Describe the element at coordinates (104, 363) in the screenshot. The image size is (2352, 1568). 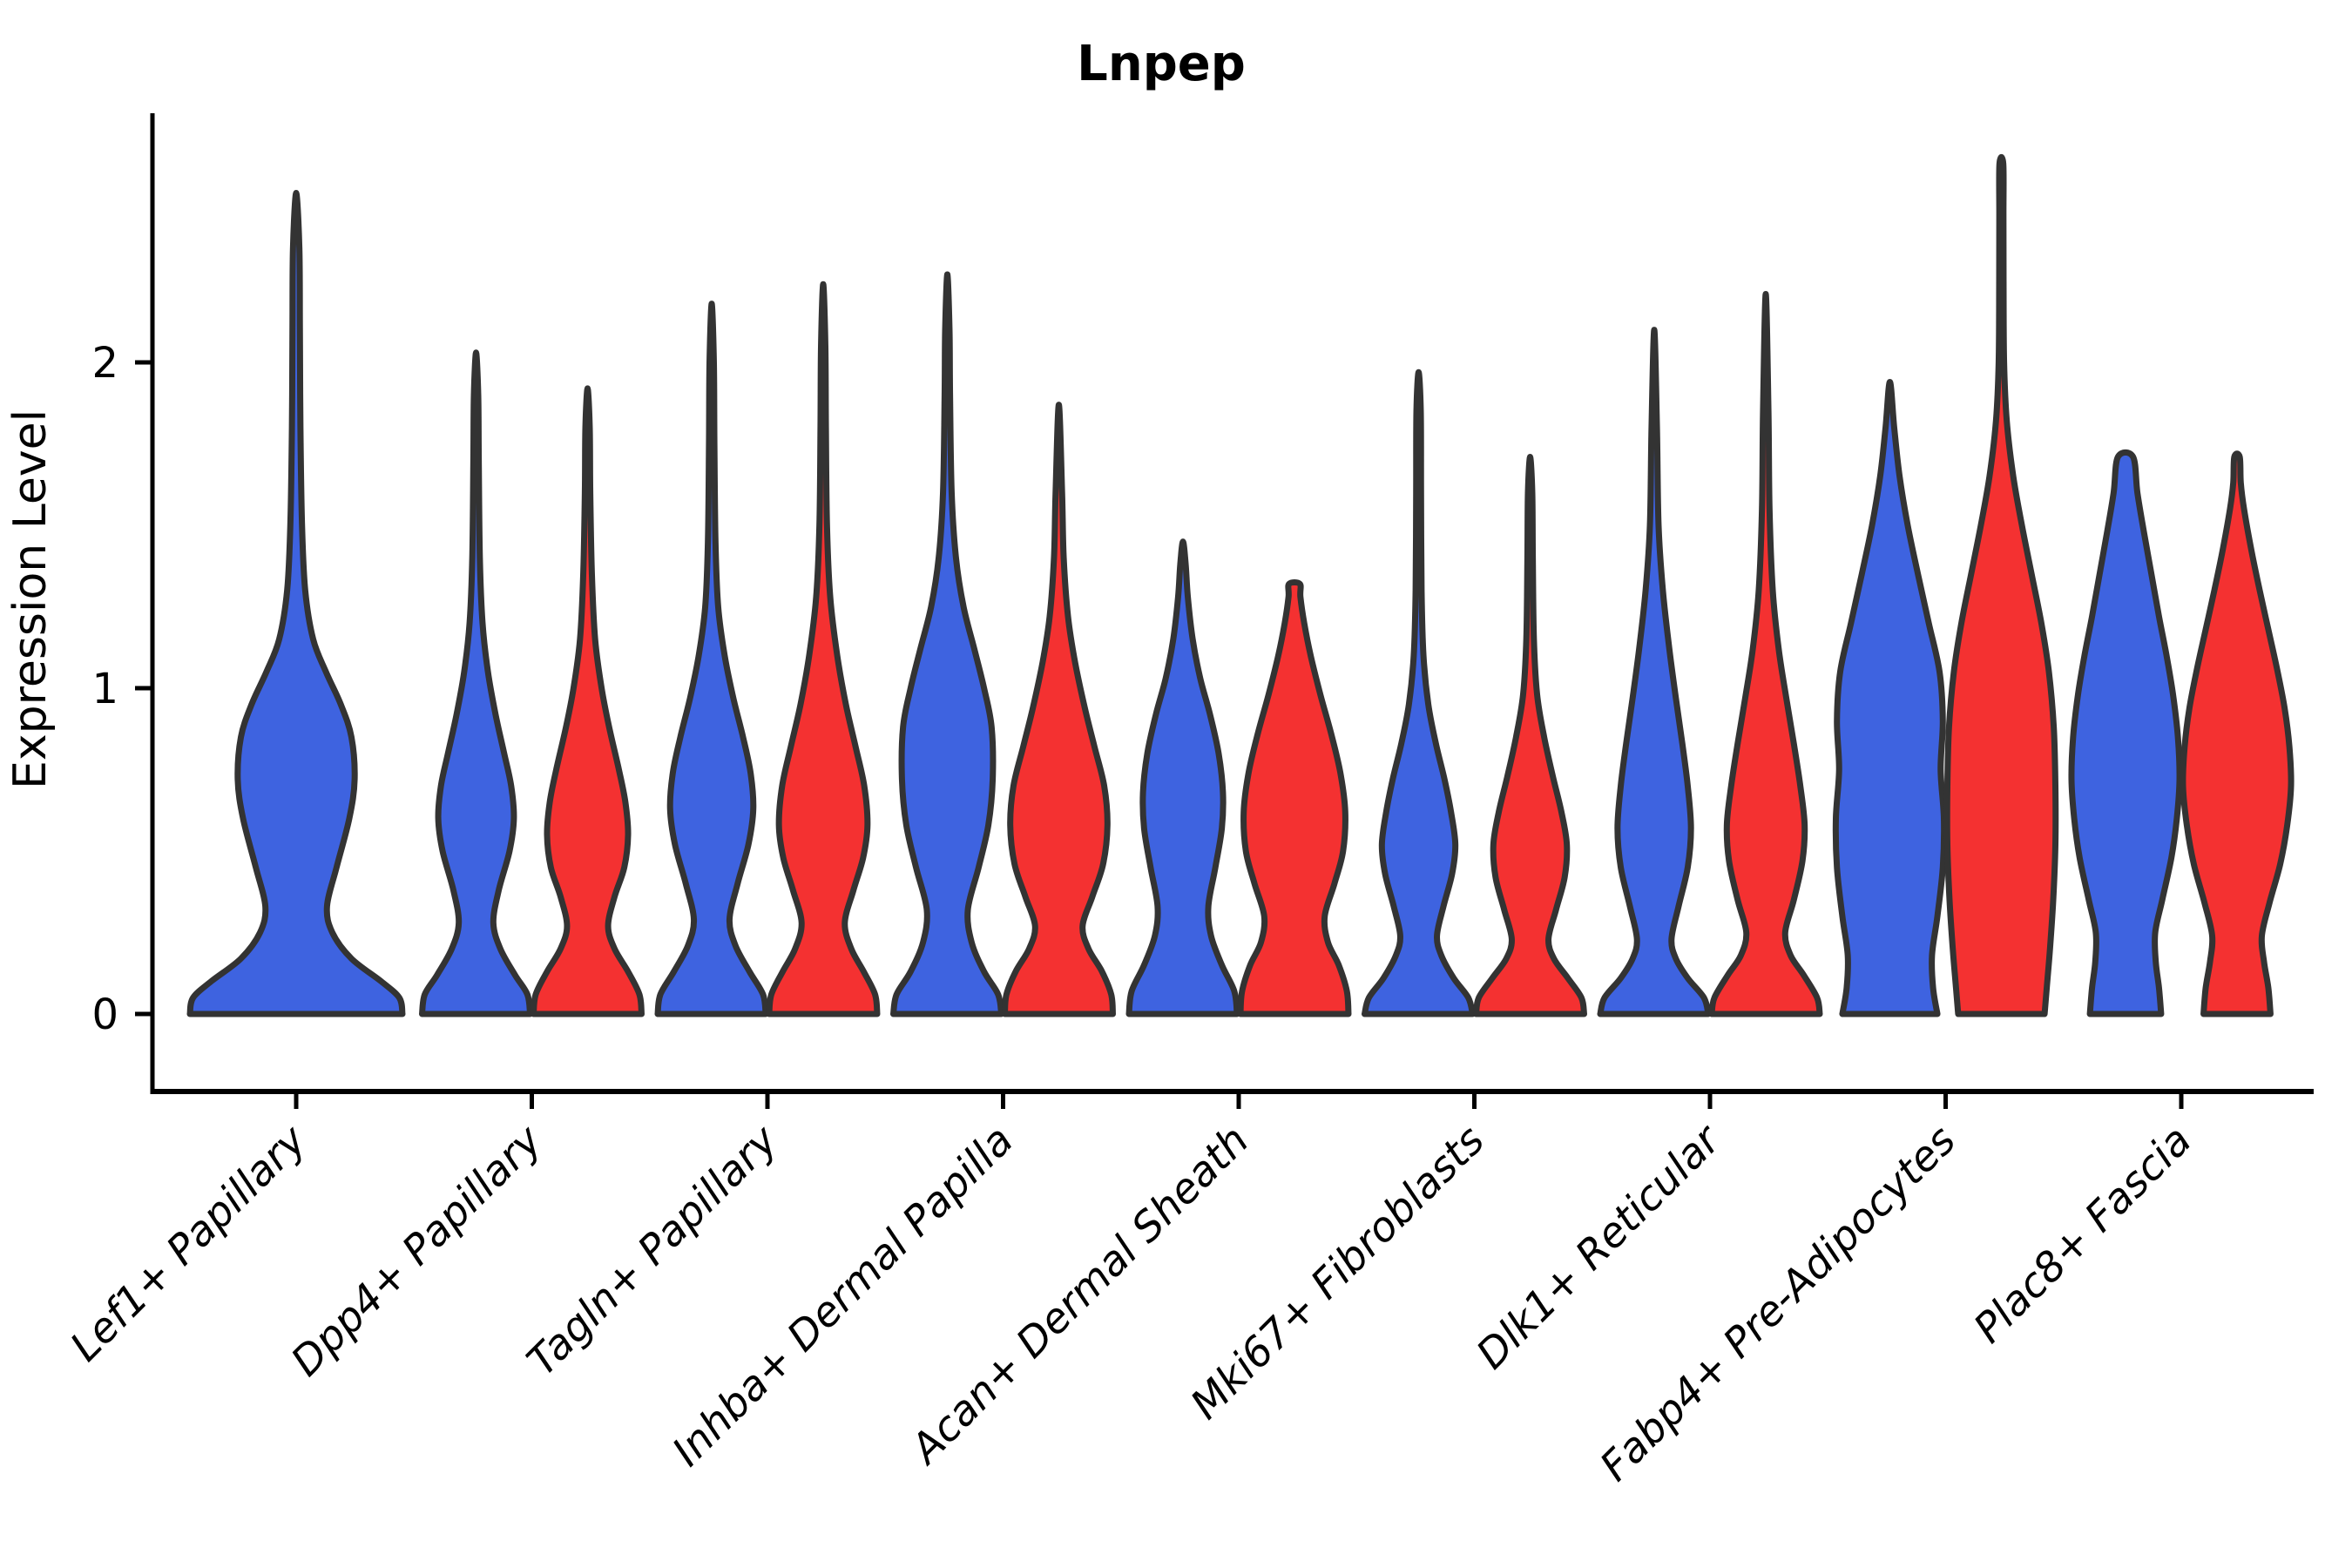
I see `y-tick-label: 2` at that location.